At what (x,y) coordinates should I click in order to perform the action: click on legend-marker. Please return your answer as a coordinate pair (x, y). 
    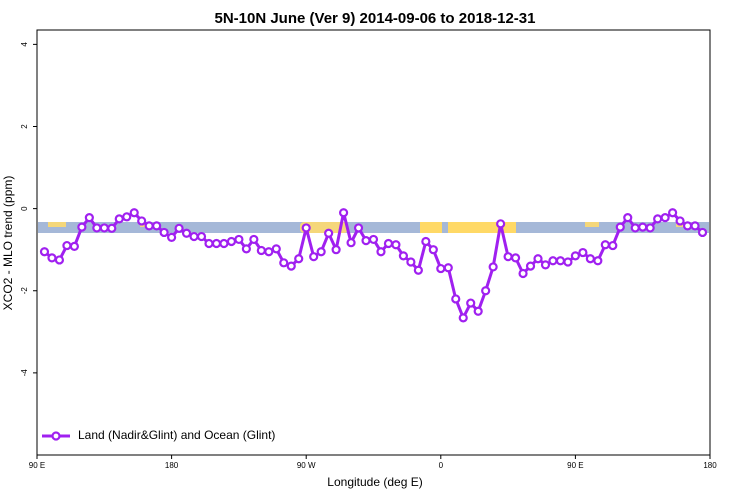
    Looking at the image, I should click on (56, 436).